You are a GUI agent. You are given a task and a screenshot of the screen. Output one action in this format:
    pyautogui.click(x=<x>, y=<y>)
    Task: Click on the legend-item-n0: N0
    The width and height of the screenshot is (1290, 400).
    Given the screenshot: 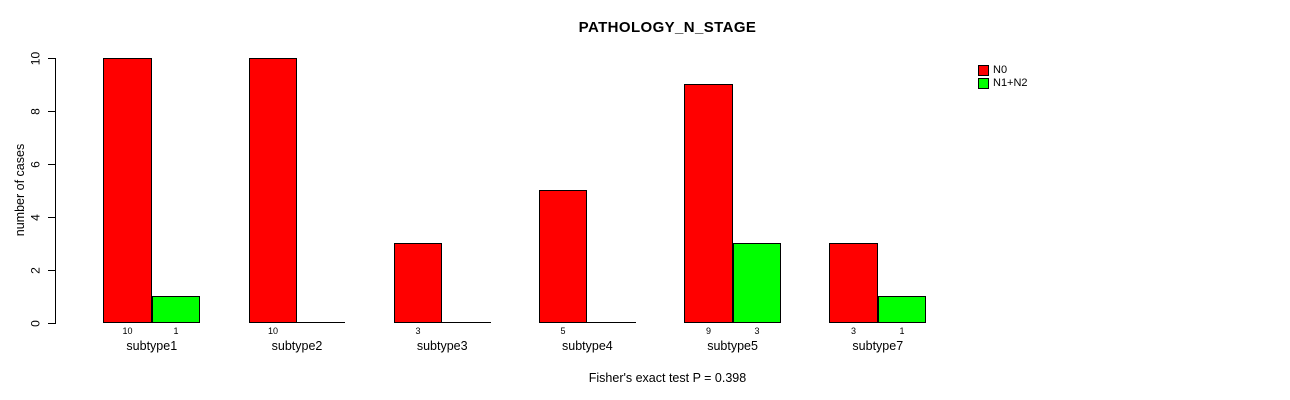 What is the action you would take?
    pyautogui.click(x=1003, y=70)
    